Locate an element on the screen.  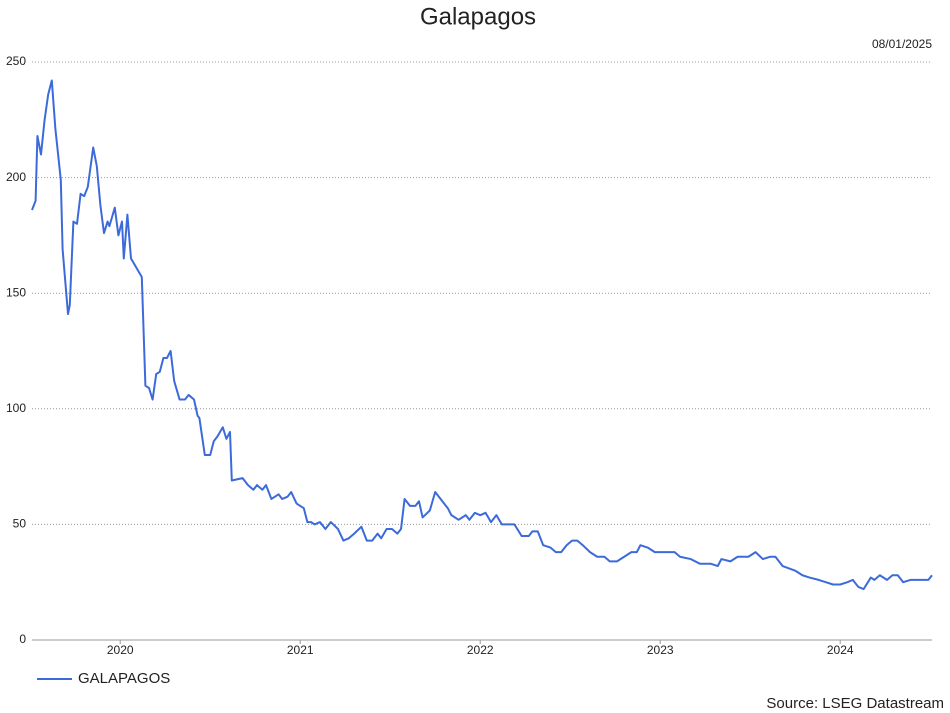
y-tick-label: 50 is located at coordinates (20, 524).